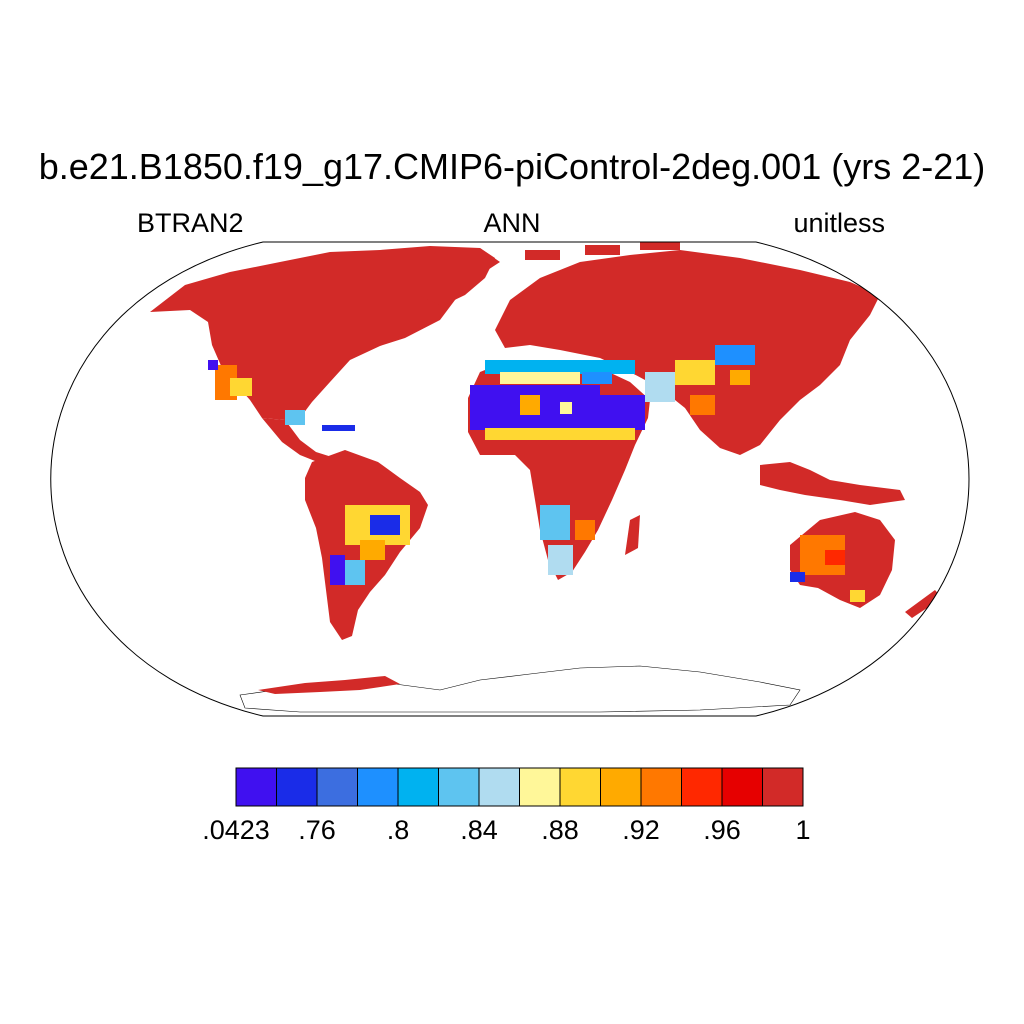 Image resolution: width=1024 pixels, height=1024 pixels. Describe the element at coordinates (923, 604) in the screenshot. I see `land-new-zealand` at that location.